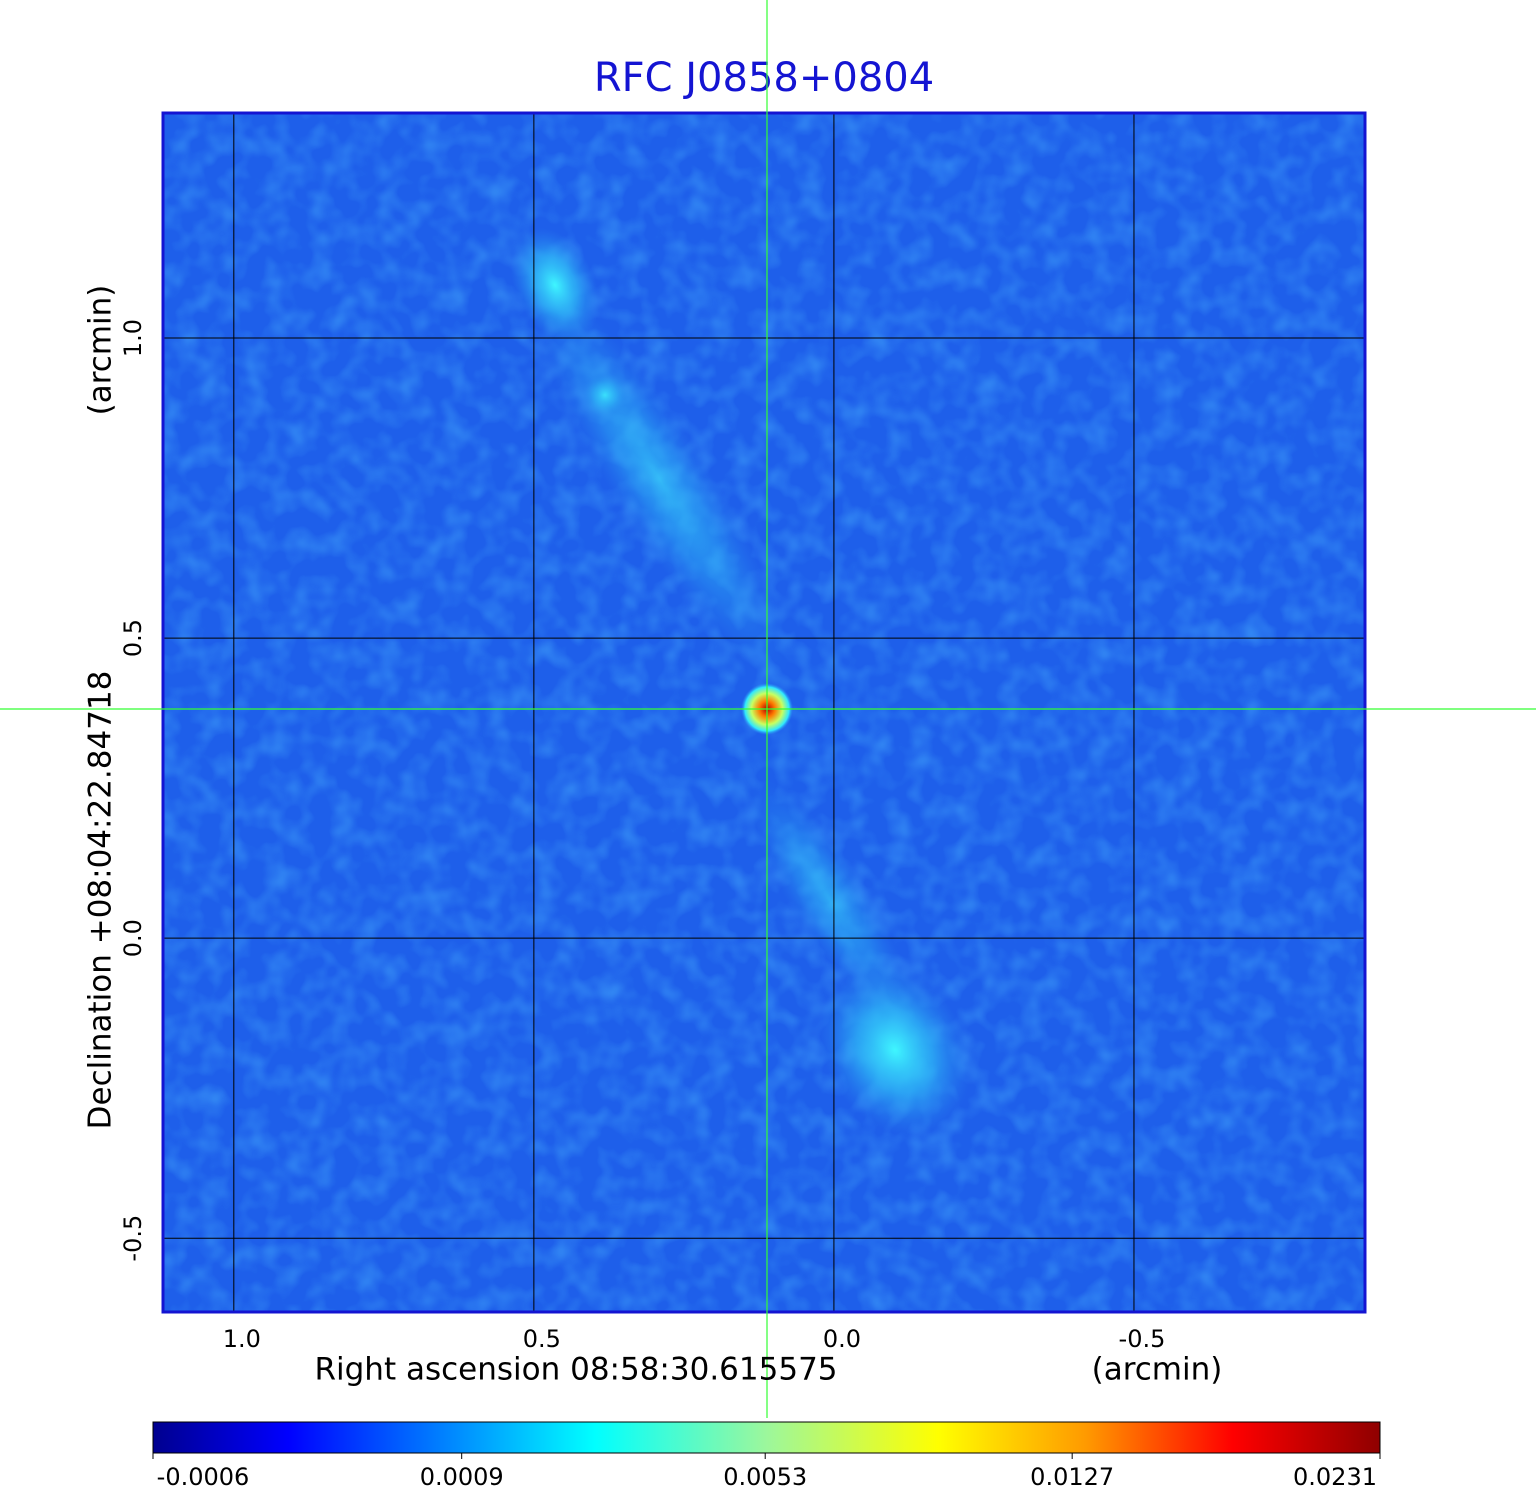  I want to click on y-axis-unit: (arcmin), so click(101, 350).